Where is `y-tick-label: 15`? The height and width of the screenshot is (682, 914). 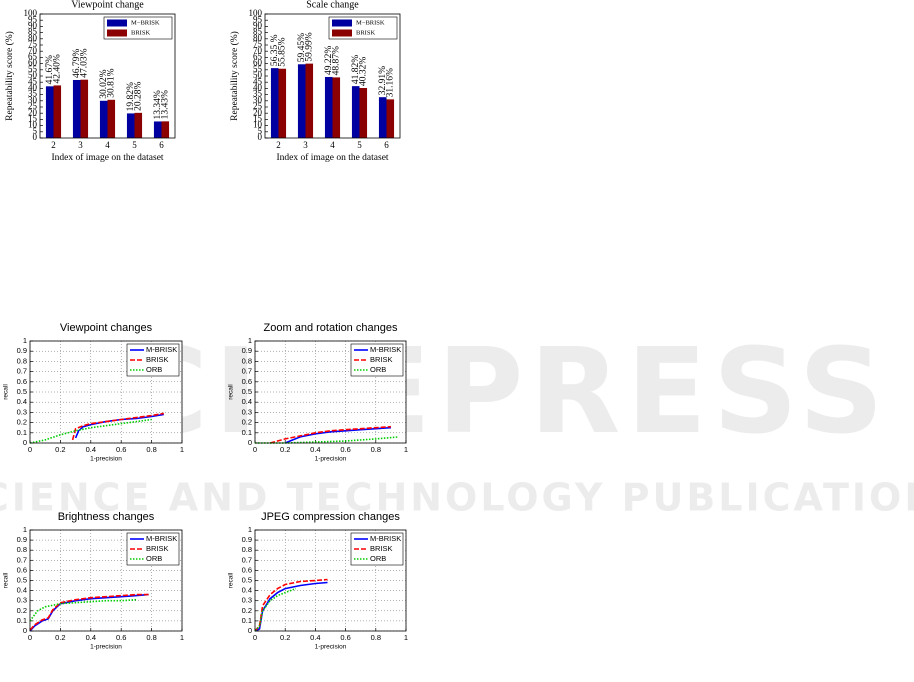 y-tick-label: 15 is located at coordinates (258, 118).